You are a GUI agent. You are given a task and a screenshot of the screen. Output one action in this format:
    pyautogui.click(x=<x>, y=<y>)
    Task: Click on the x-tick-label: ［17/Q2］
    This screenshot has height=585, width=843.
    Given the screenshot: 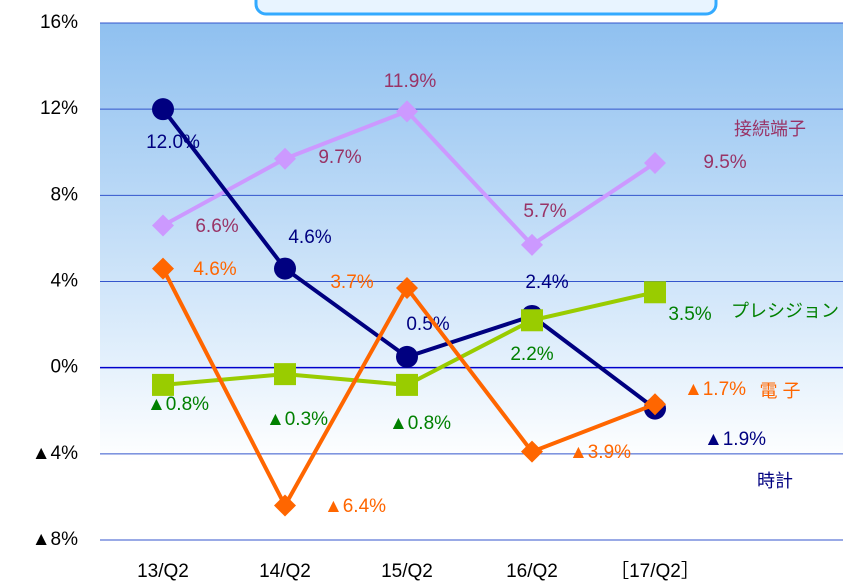 What is the action you would take?
    pyautogui.click(x=655, y=571)
    